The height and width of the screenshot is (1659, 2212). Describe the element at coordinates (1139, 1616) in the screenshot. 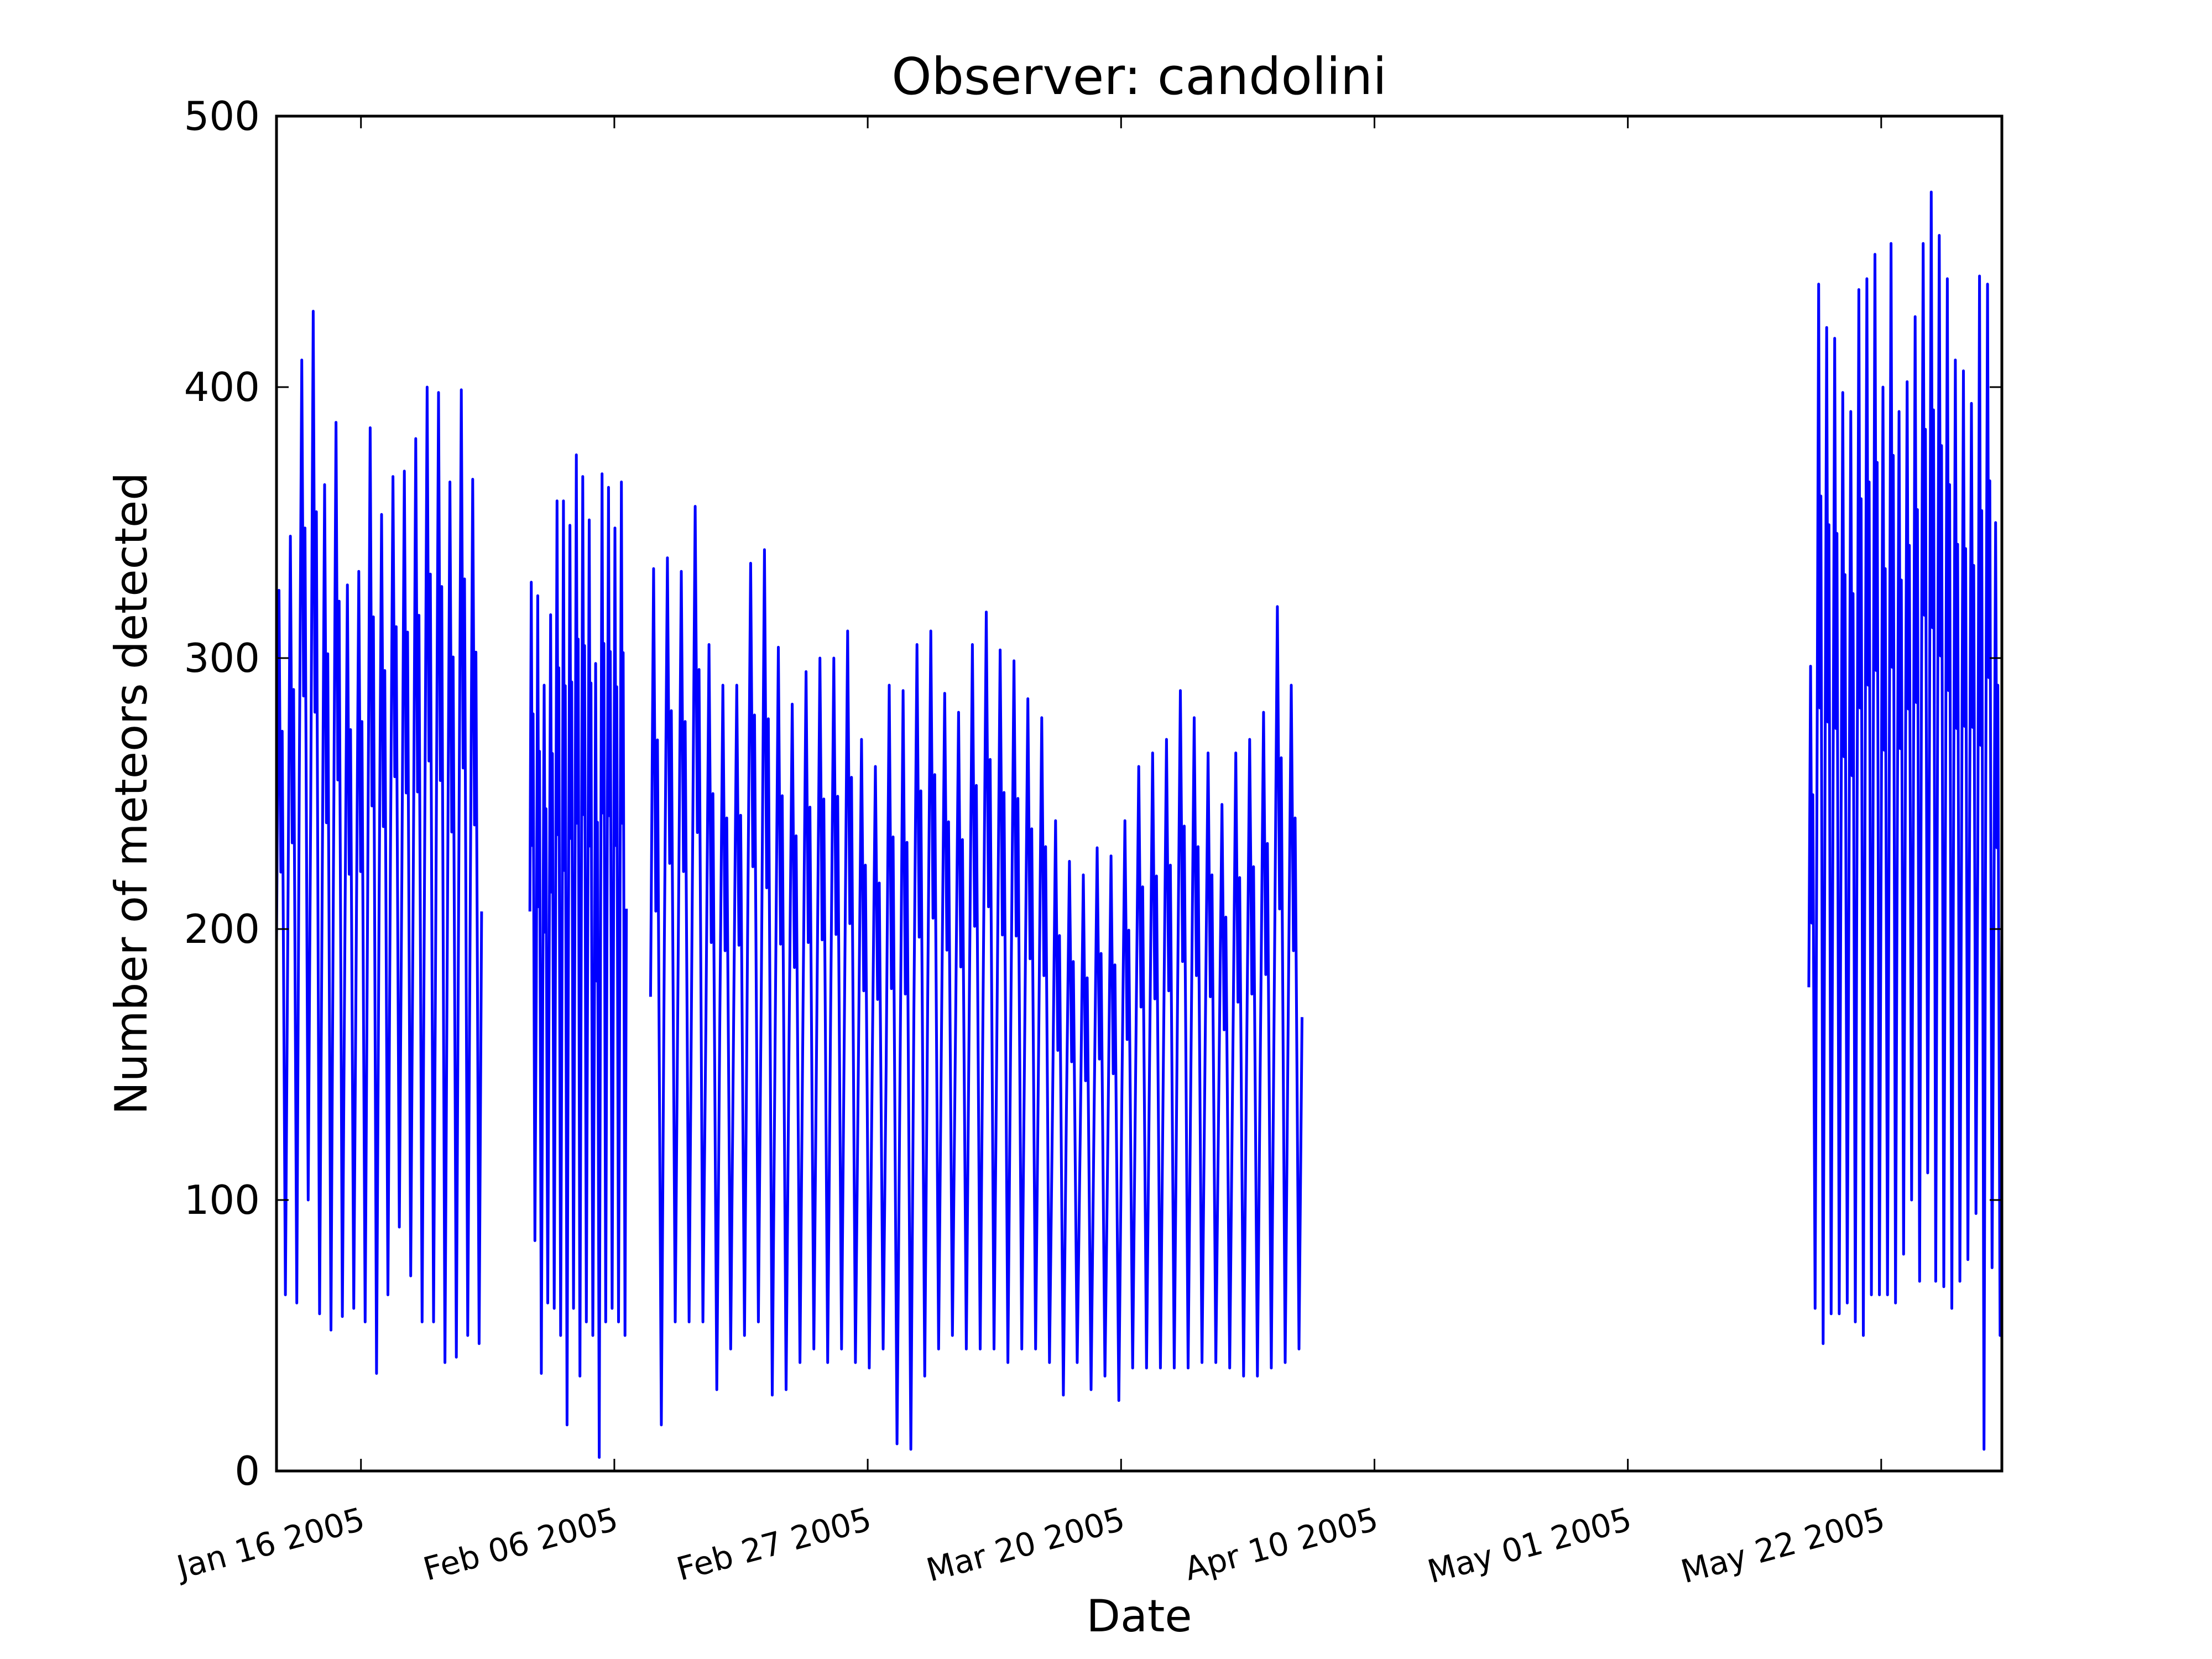

I see `x-axis-label: Date` at that location.